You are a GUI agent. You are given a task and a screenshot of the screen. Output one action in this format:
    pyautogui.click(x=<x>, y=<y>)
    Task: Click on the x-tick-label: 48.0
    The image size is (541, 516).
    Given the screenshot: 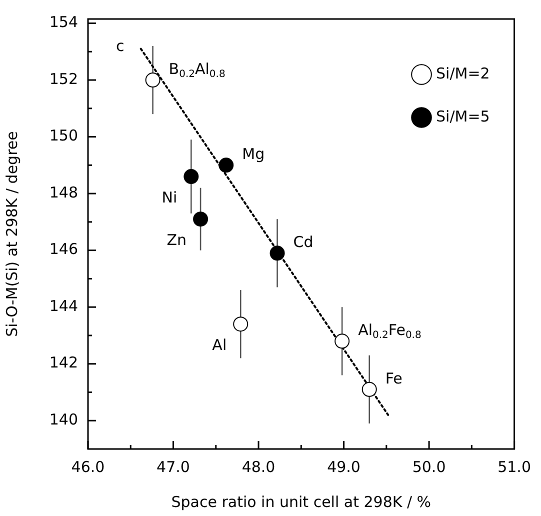 What is the action you would take?
    pyautogui.click(x=259, y=467)
    